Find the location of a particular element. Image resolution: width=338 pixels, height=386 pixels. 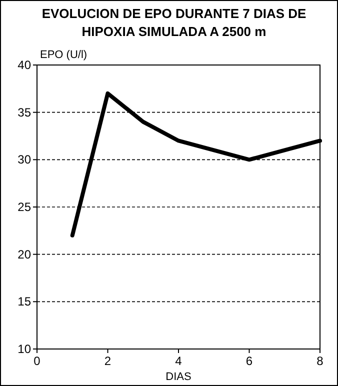

y-tick-label: 15 is located at coordinates (25, 301).